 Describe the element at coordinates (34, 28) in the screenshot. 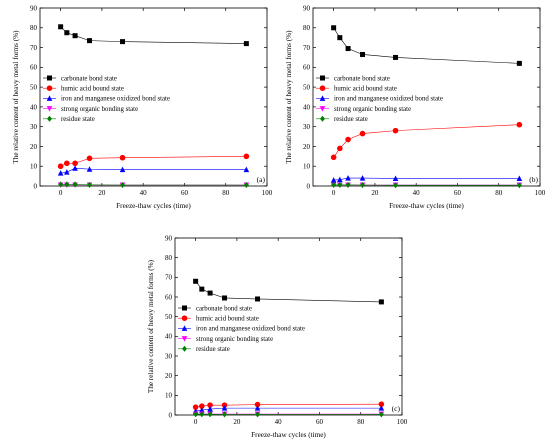

I see `panel-a-ytick-label-8: 80` at that location.